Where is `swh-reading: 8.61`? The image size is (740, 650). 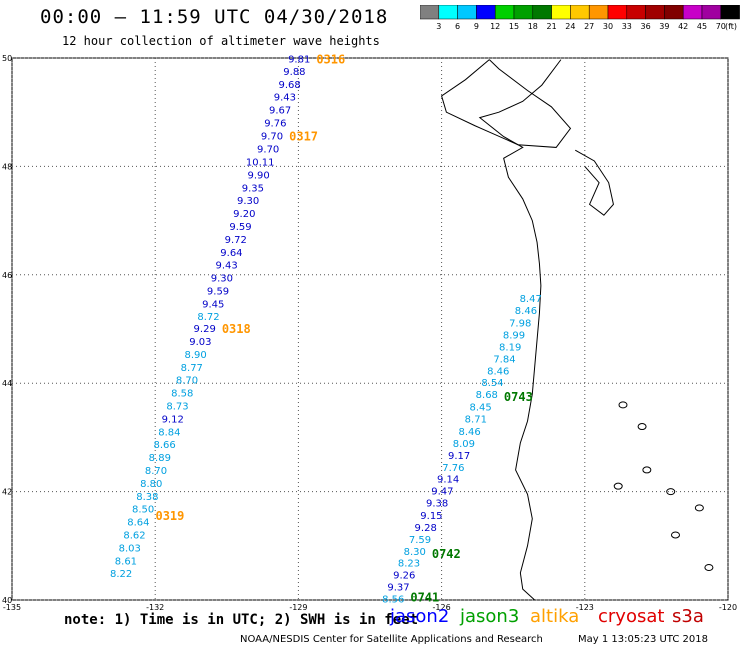 swh-reading: 8.61 is located at coordinates (126, 562).